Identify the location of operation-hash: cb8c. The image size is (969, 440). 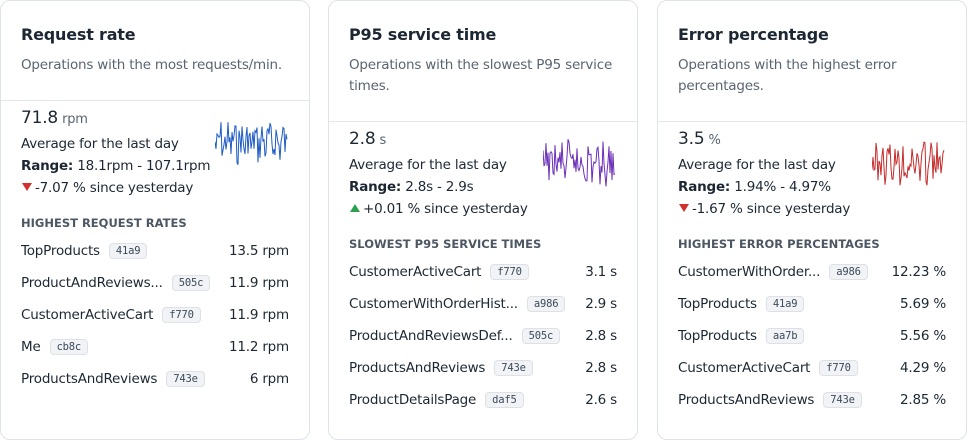
(69, 347).